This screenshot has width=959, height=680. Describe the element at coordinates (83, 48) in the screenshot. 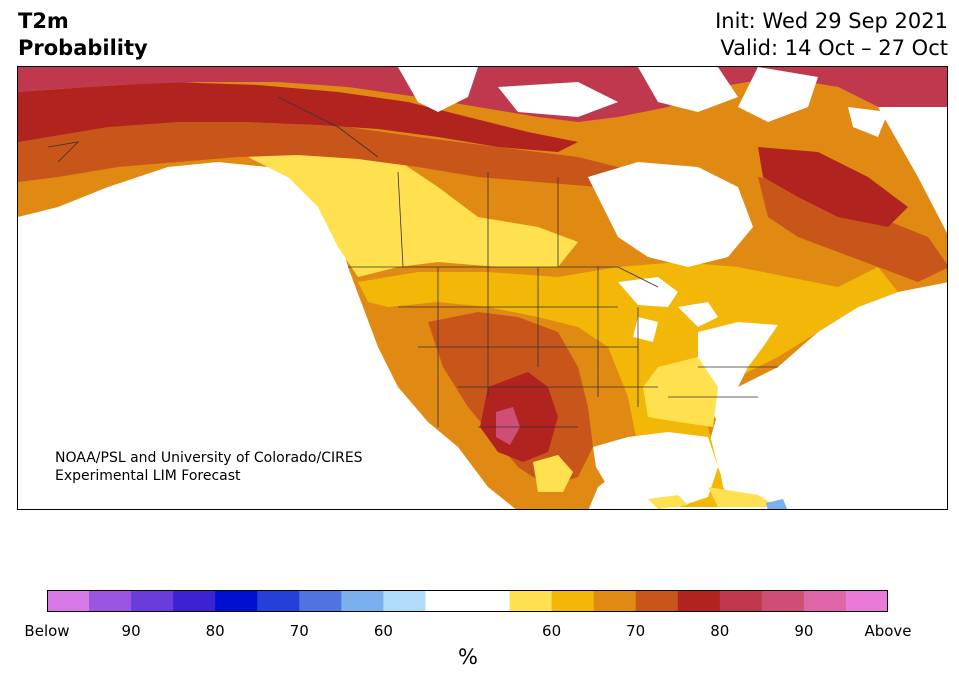

I see `product-label: Probability` at that location.